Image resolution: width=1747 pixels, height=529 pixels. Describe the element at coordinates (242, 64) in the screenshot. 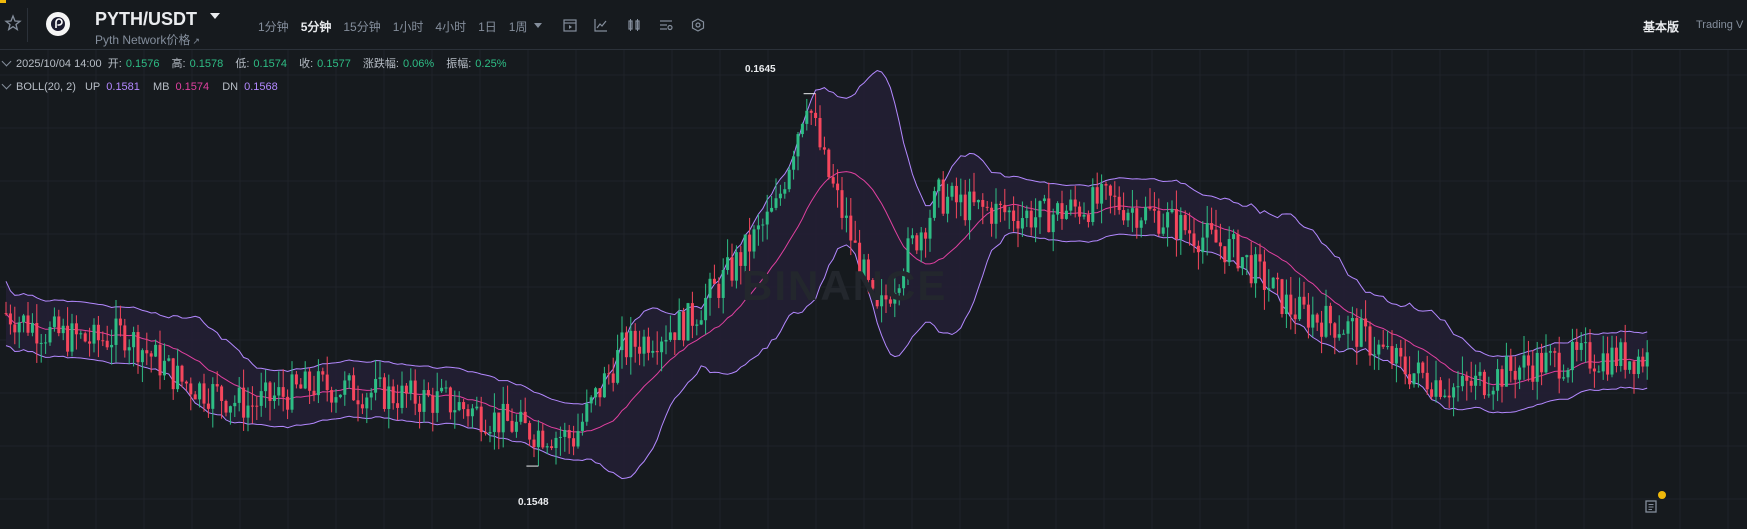

I see `low-label: 低:` at that location.